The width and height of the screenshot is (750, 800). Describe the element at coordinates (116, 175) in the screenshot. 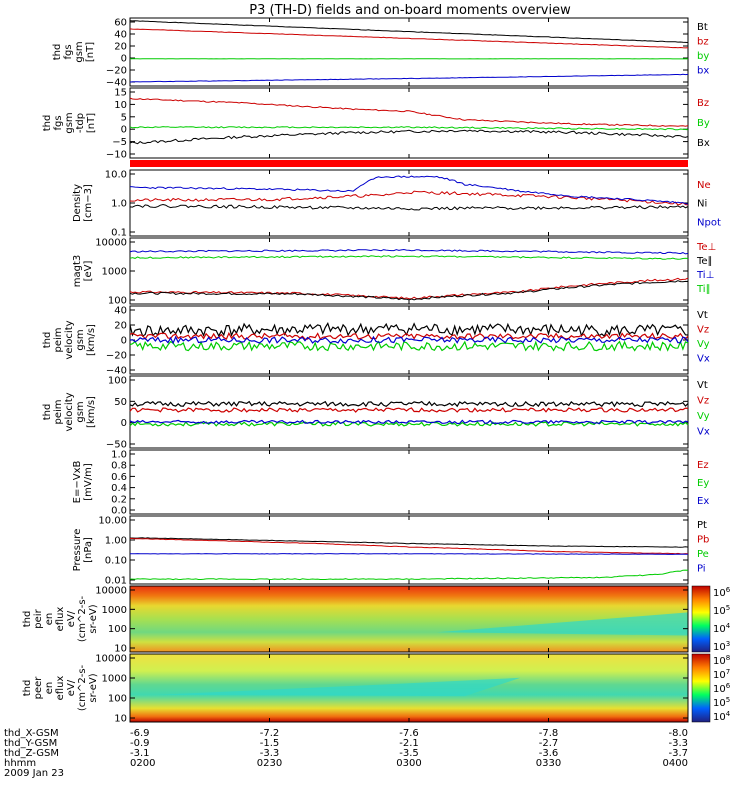

I see `y-tick-label: 10.0` at that location.